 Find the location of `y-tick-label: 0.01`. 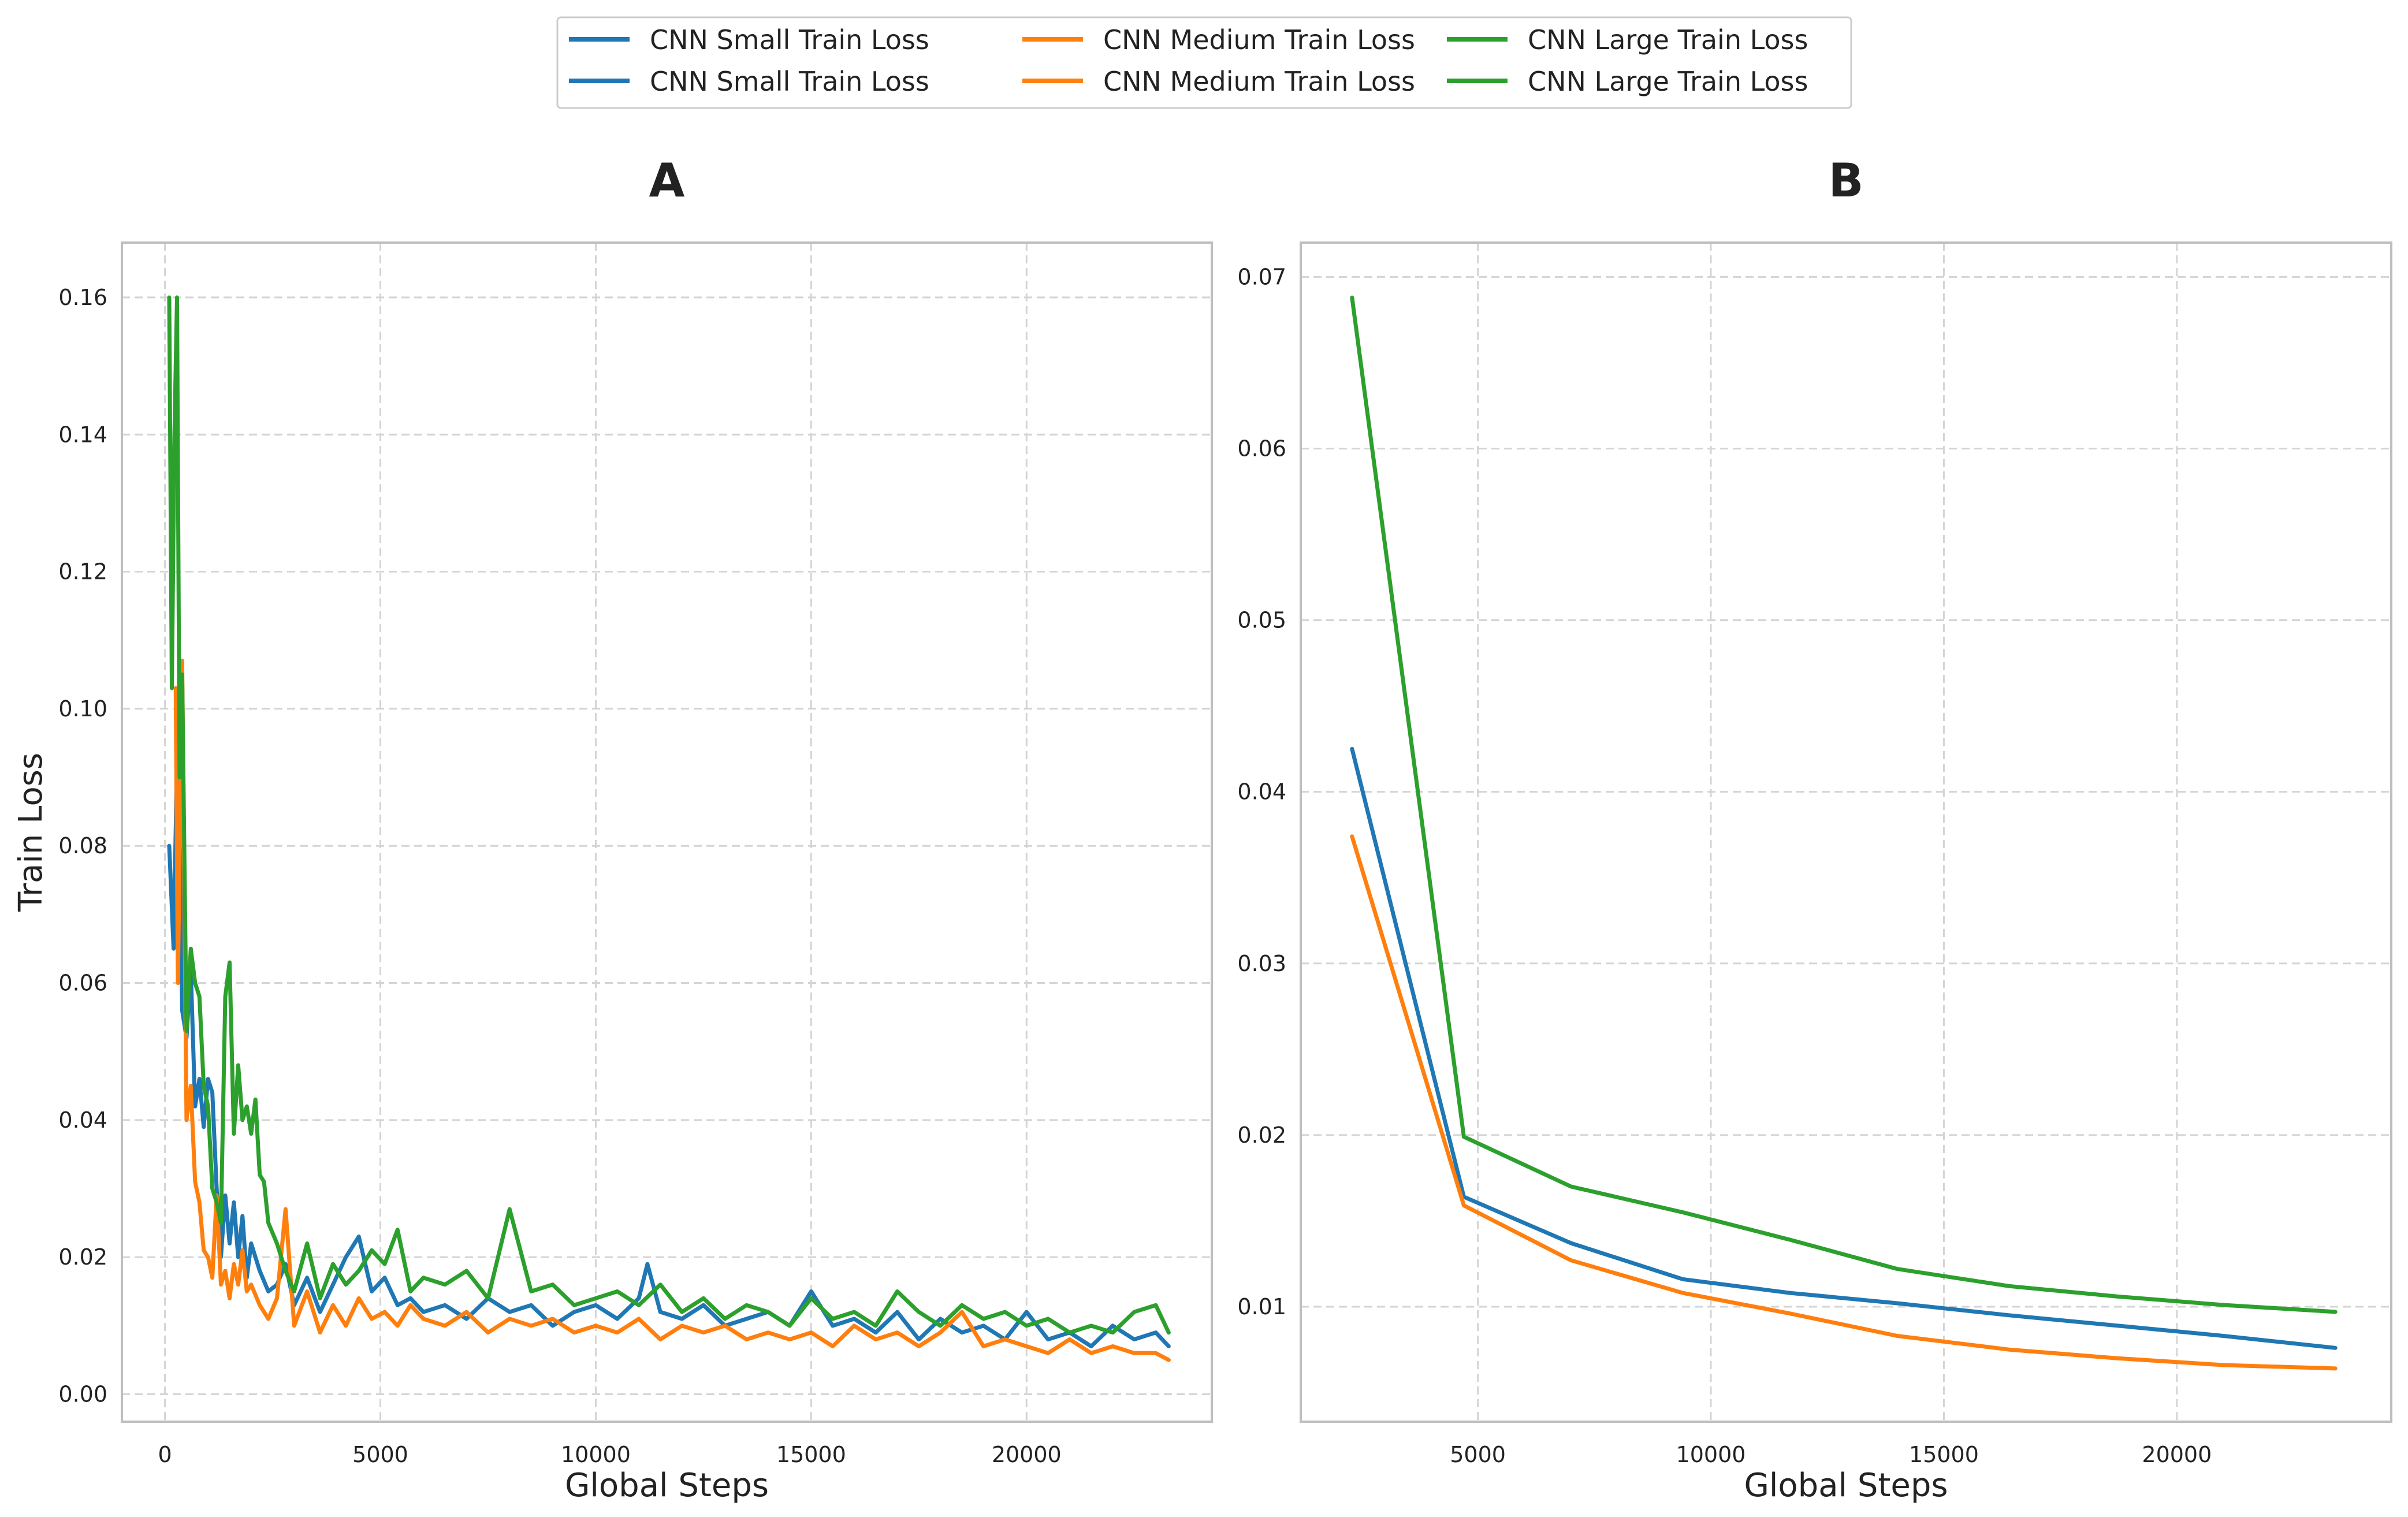

y-tick-label: 0.01 is located at coordinates (1261, 1306).